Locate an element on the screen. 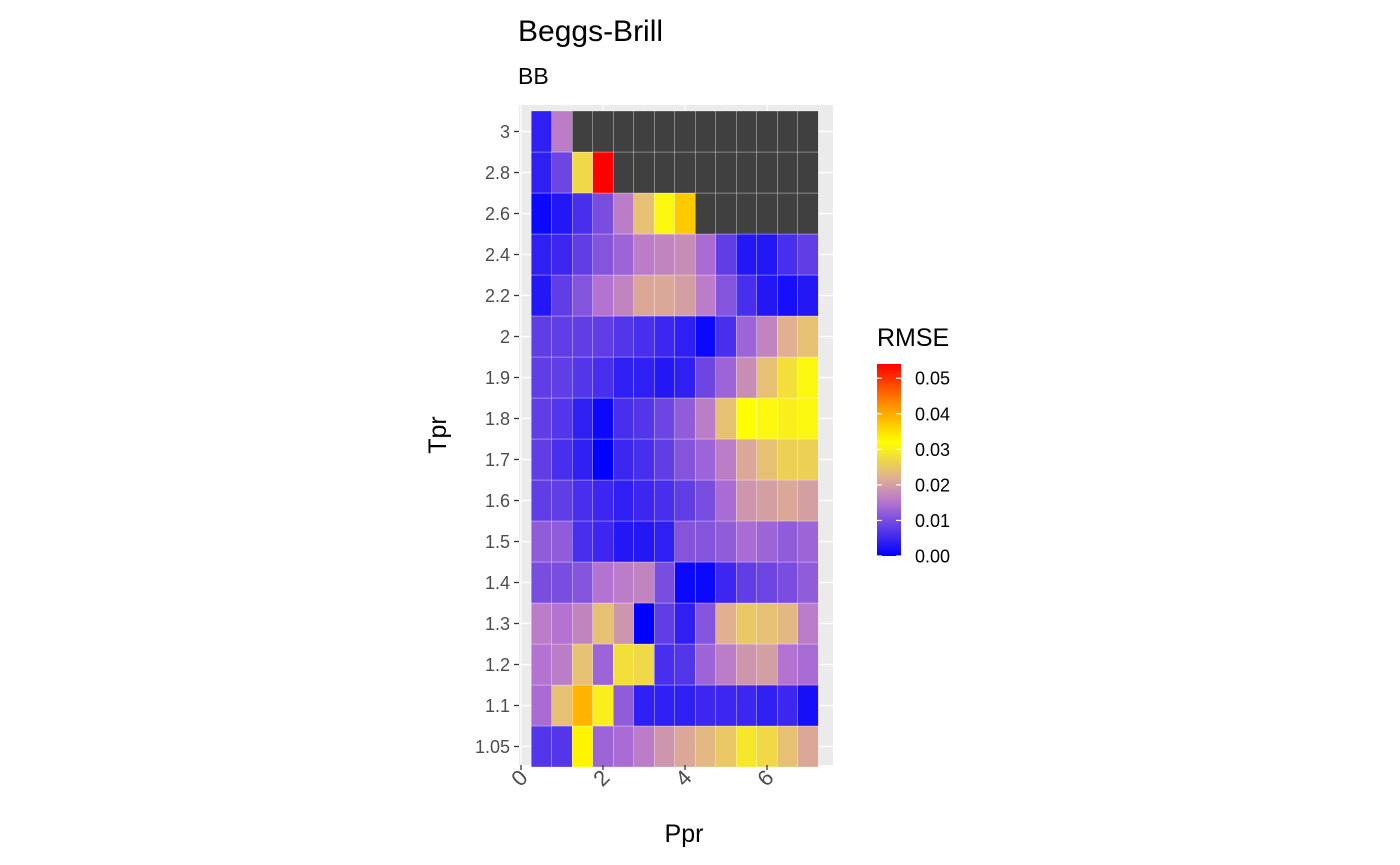  chart-title: Beggs-Brill is located at coordinates (590, 31).